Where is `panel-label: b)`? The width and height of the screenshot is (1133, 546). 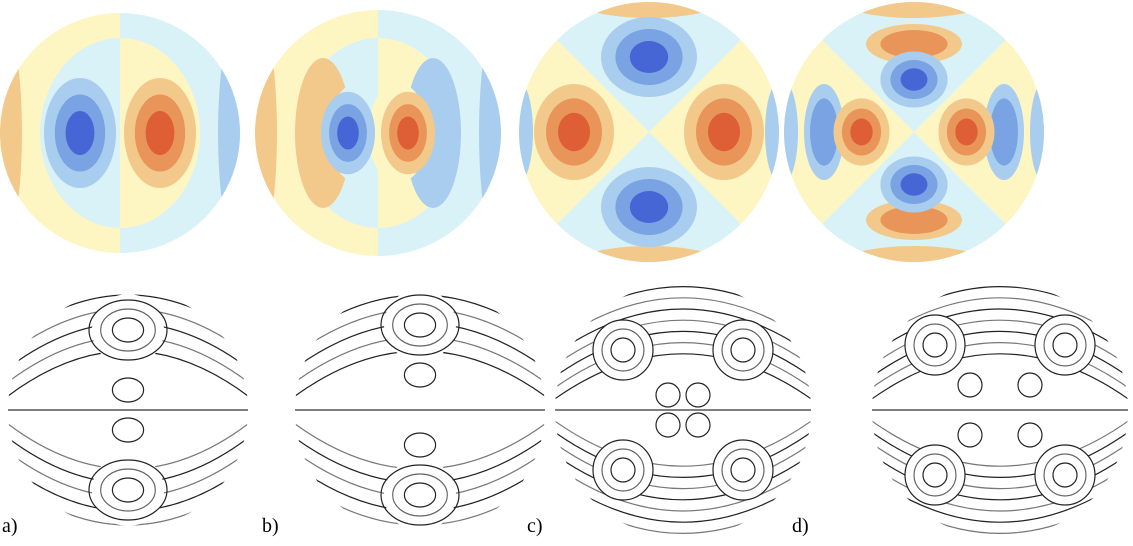 panel-label: b) is located at coordinates (270, 526).